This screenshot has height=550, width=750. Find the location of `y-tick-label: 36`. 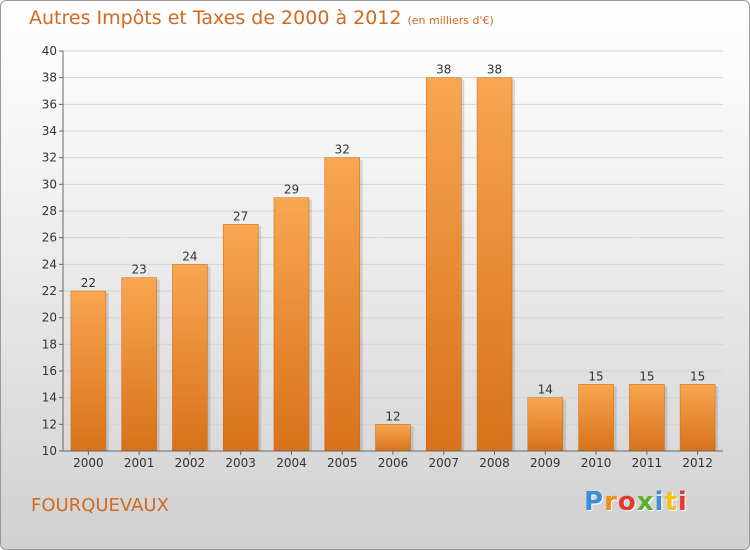

y-tick-label: 36 is located at coordinates (49, 104).